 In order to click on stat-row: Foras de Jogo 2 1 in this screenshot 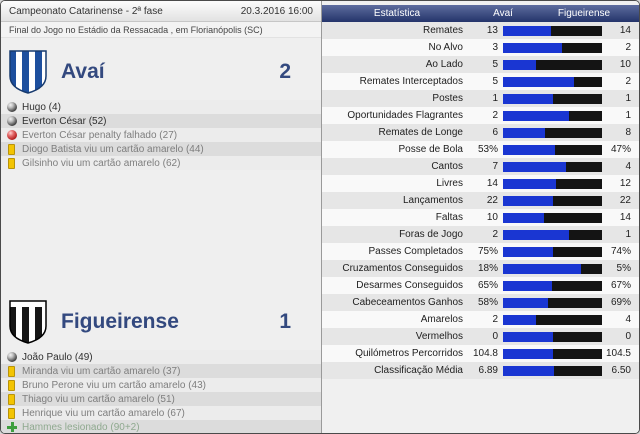, I will do `click(480, 234)`.